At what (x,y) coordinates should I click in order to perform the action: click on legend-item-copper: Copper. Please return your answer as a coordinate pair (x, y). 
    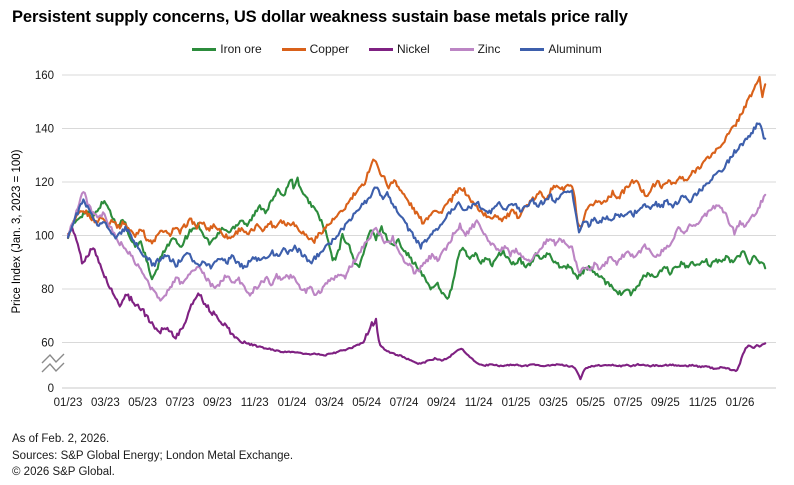
    Looking at the image, I should click on (315, 49).